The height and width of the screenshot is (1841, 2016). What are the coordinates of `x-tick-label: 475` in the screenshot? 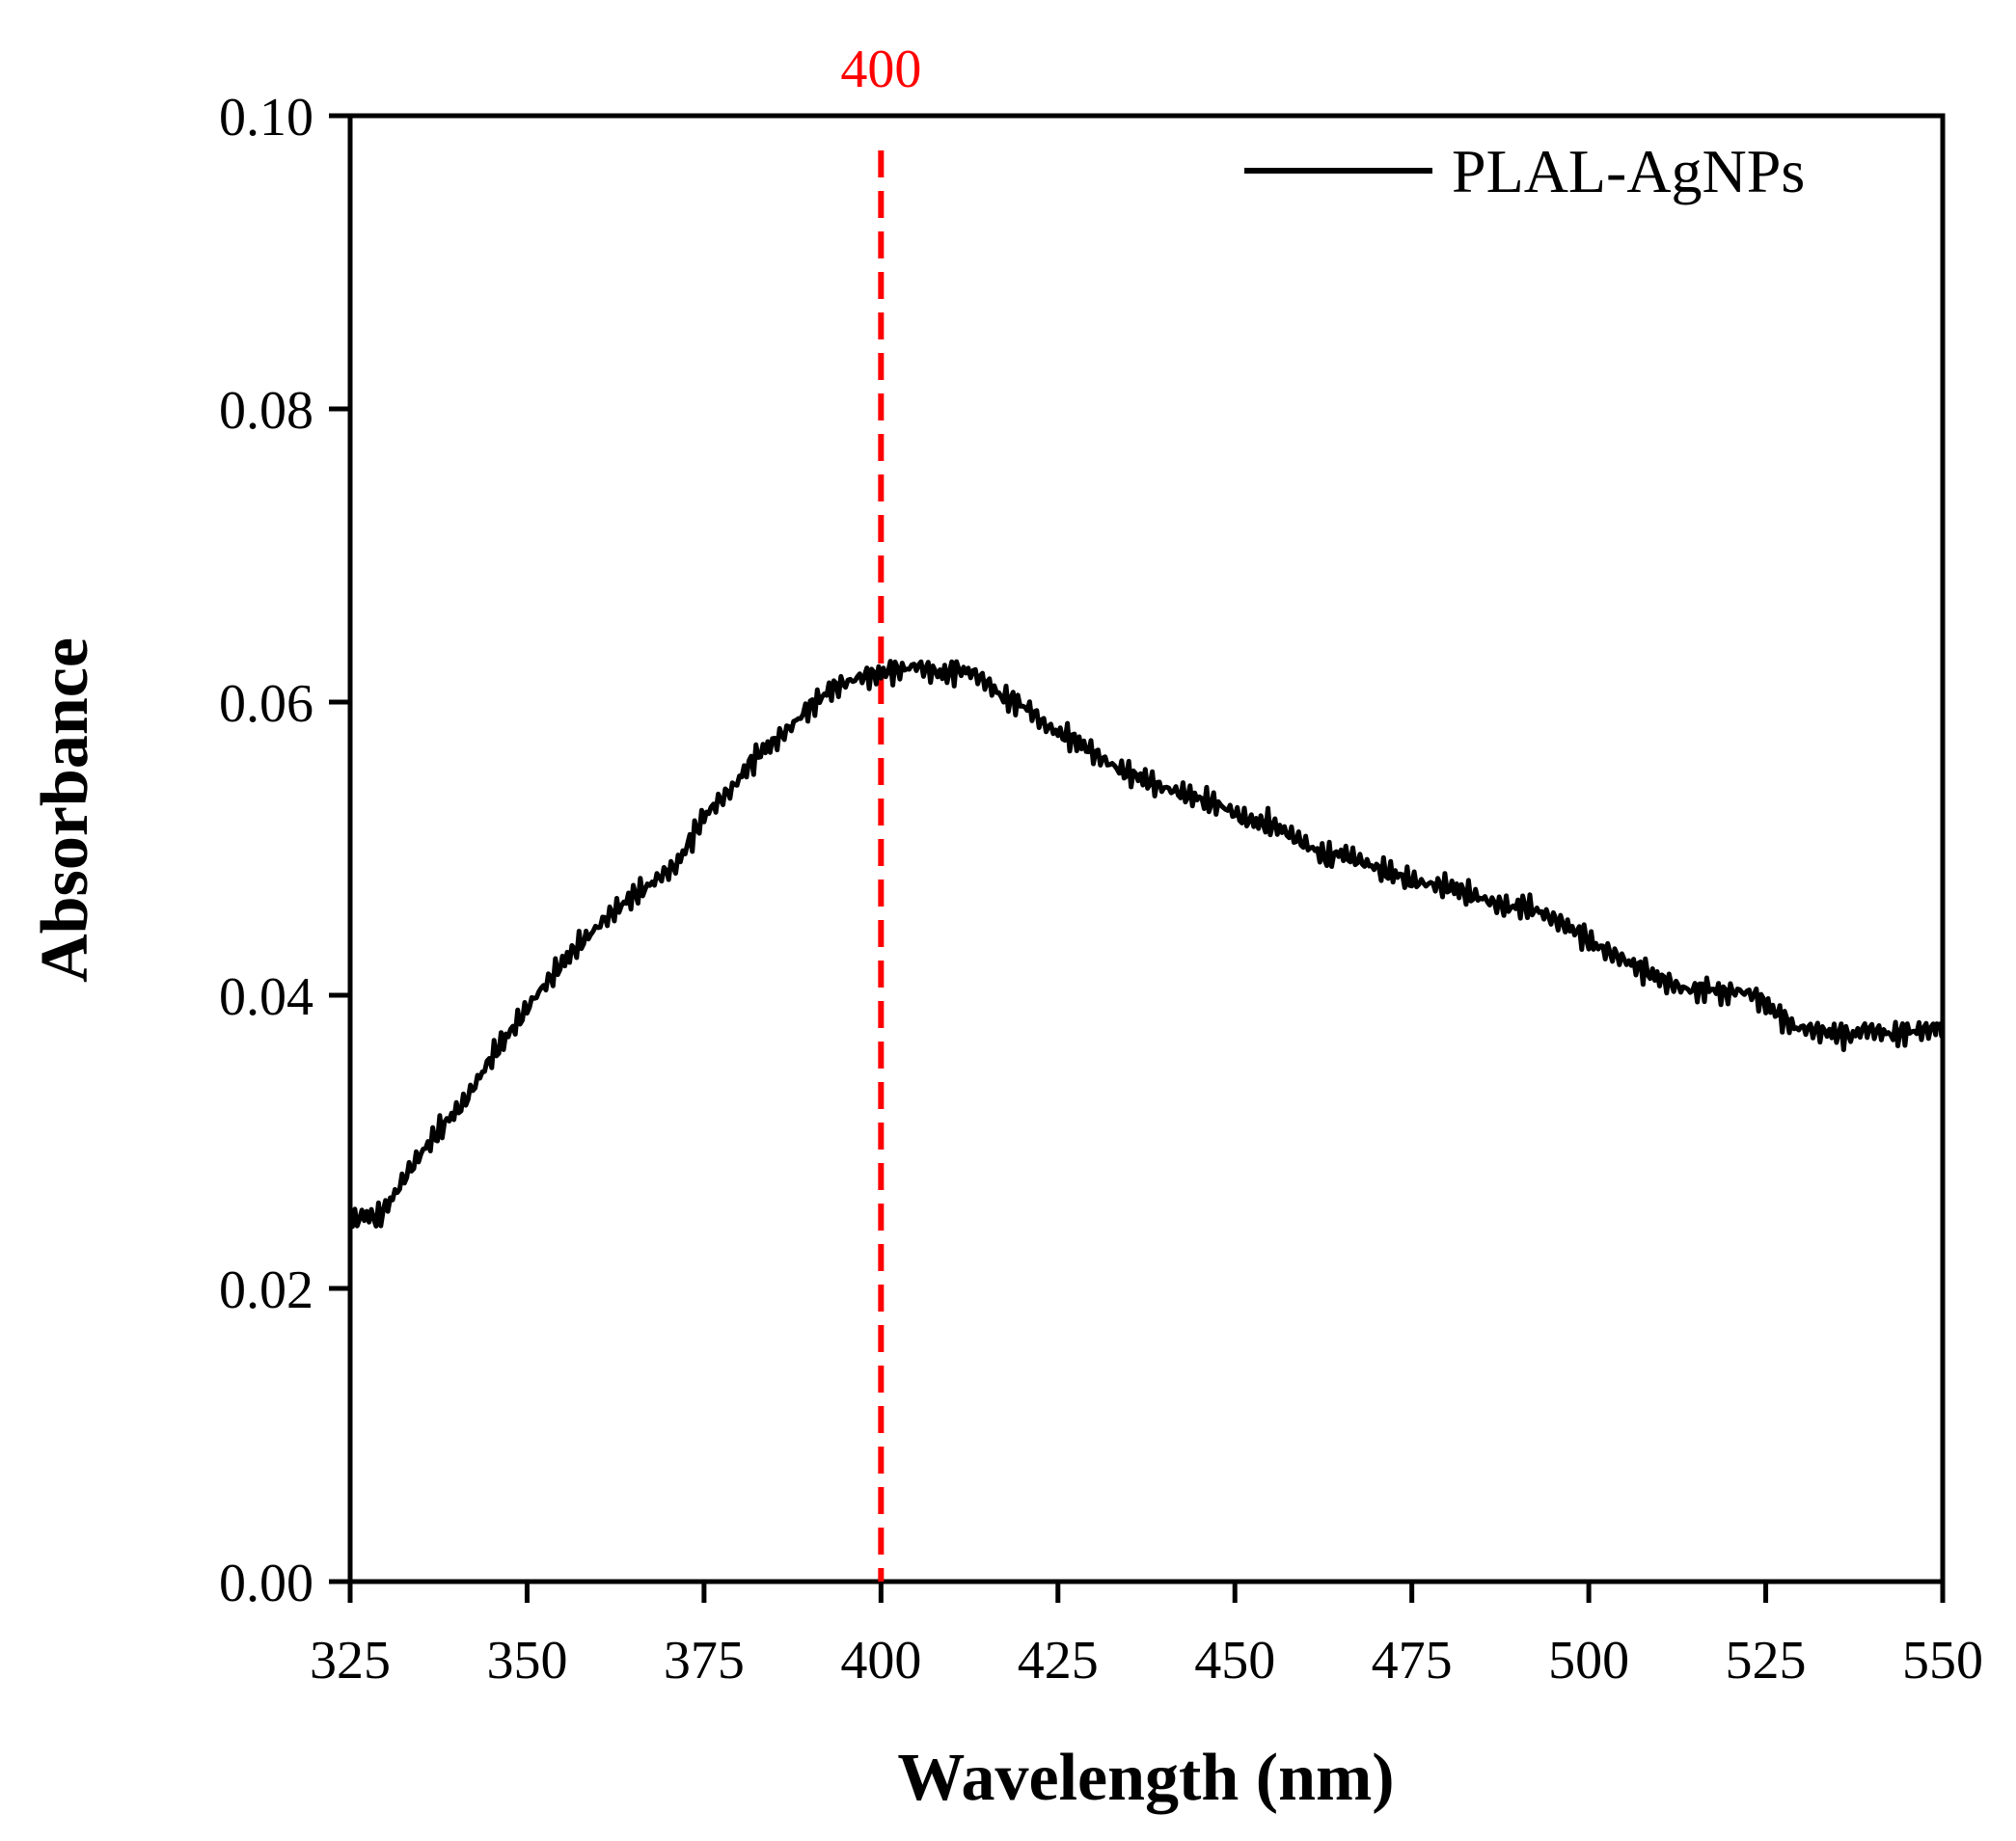 It's located at (1413, 1661).